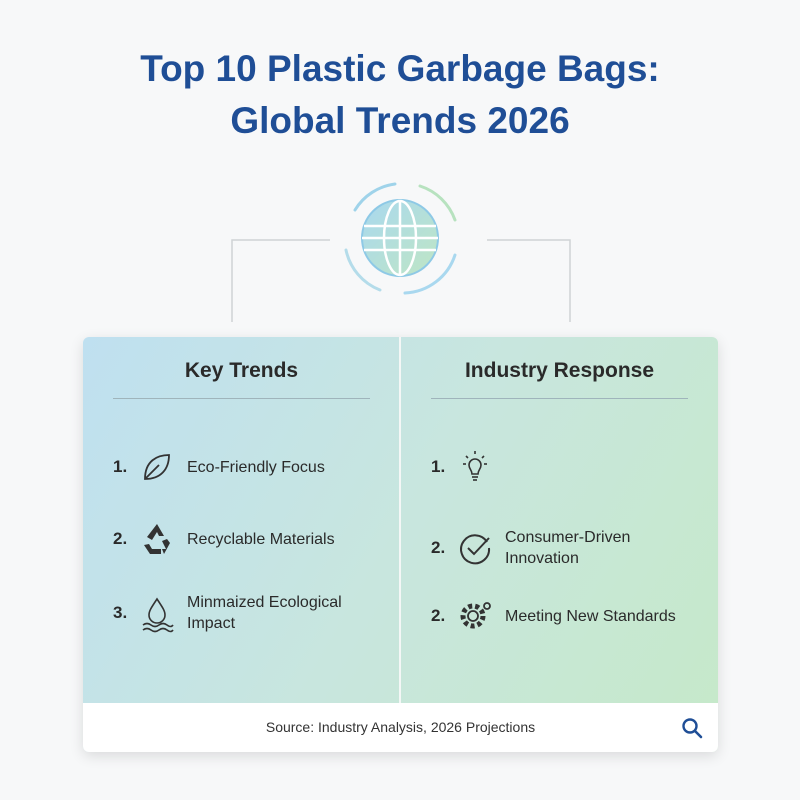 Image resolution: width=800 pixels, height=800 pixels. I want to click on search-button, so click(692, 728).